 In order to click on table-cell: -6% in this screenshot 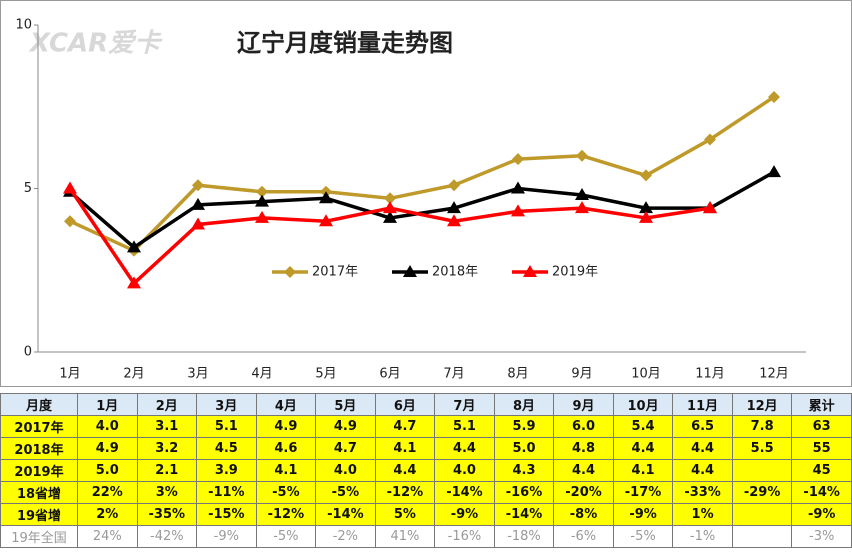, I will do `click(583, 536)`.